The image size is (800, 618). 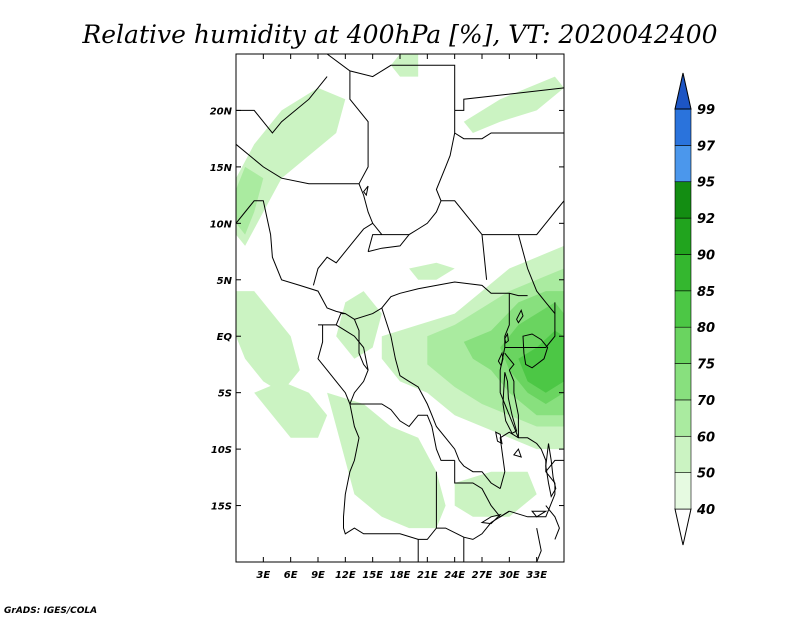 What do you see at coordinates (221, 111) in the screenshot?
I see `lat-tick-label: 20N` at bounding box center [221, 111].